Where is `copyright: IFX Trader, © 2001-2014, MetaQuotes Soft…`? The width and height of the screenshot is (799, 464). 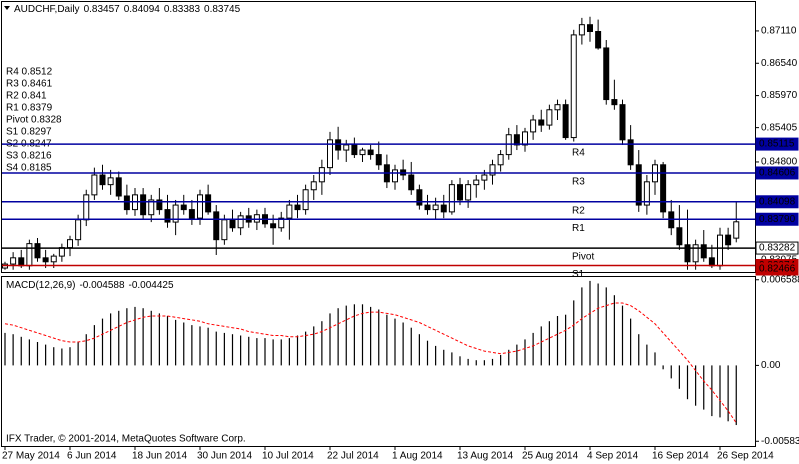 copyright: IFX Trader, © 2001-2014, MetaQuotes Soft… is located at coordinates (126, 439).